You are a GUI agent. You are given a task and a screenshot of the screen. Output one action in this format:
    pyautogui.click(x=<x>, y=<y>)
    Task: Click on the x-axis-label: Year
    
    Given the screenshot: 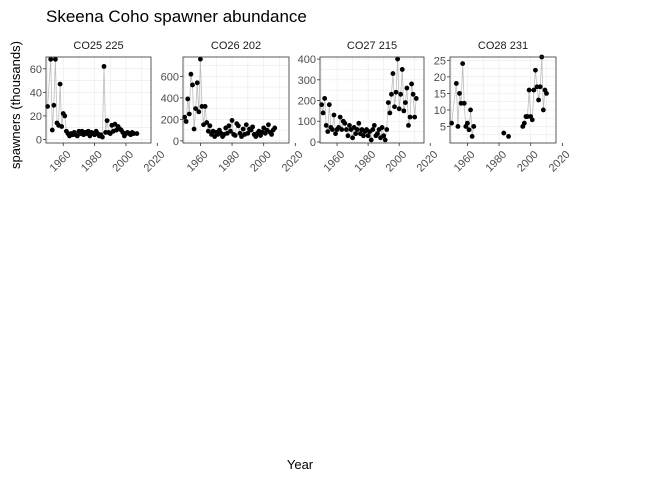 What is the action you would take?
    pyautogui.click(x=300, y=464)
    